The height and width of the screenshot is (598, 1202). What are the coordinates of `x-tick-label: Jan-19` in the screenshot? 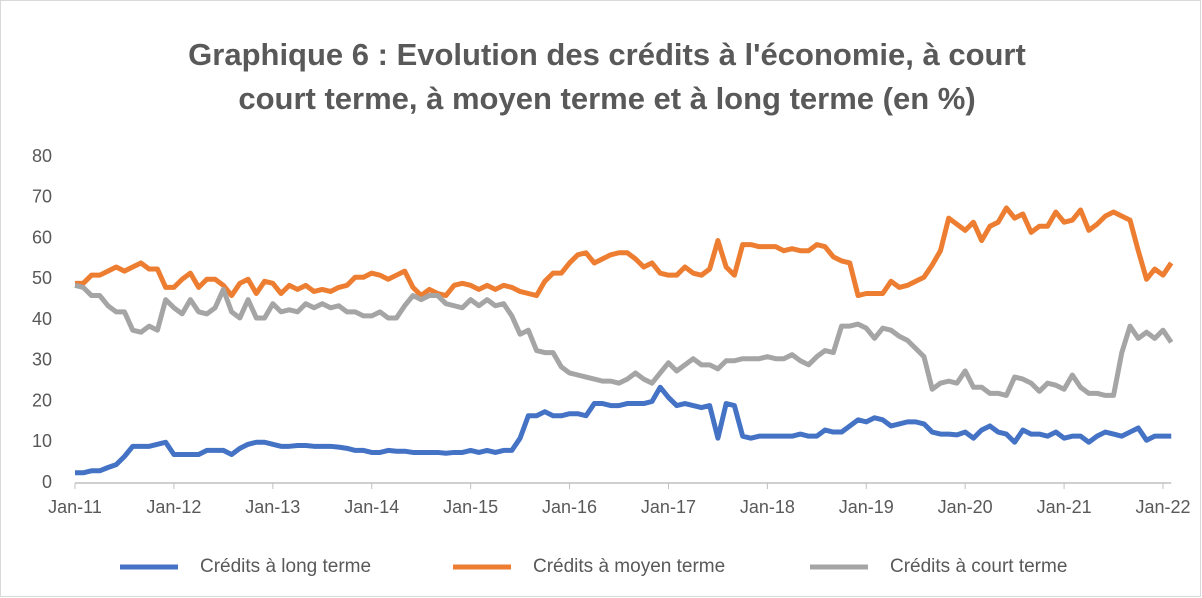 It's located at (866, 507).